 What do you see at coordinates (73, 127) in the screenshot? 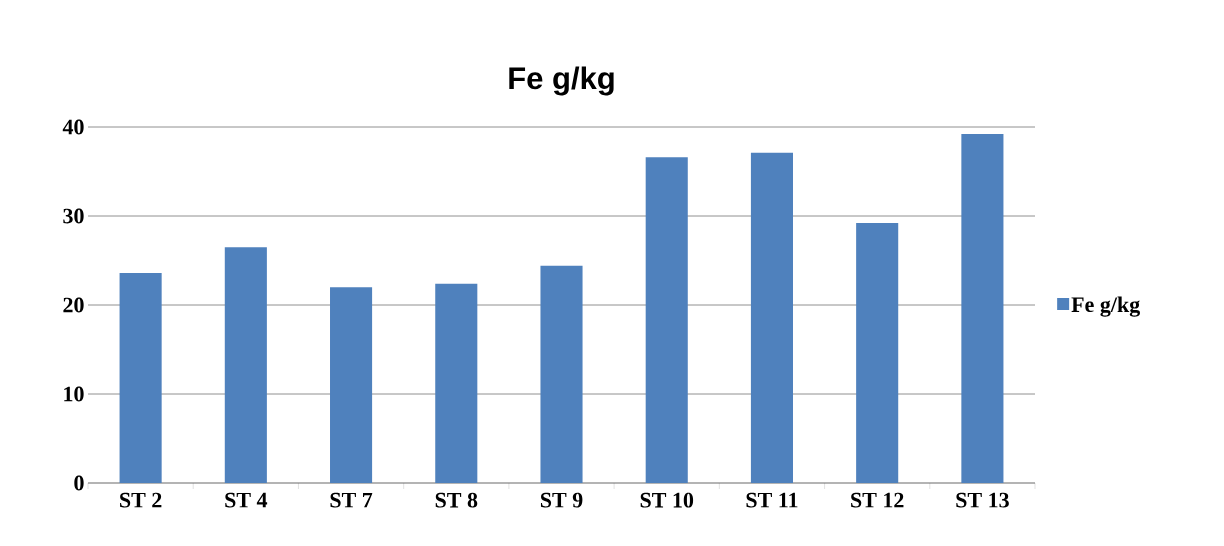
I see `y-tick-label: 40` at bounding box center [73, 127].